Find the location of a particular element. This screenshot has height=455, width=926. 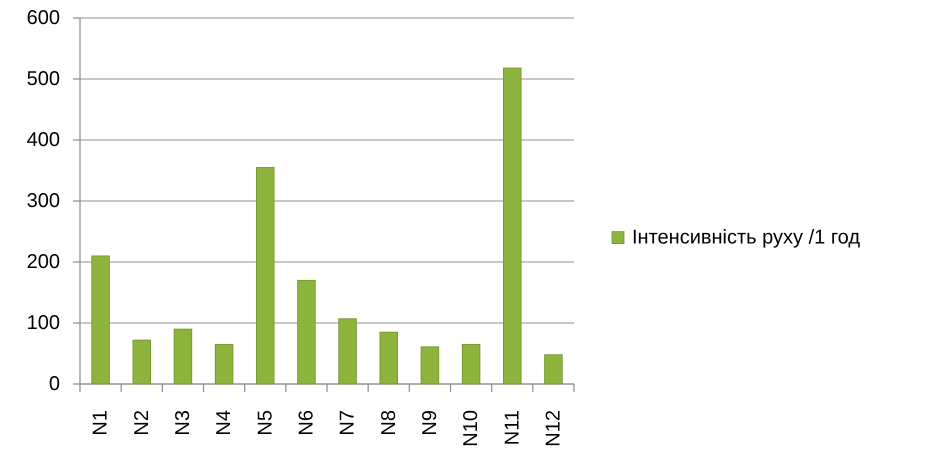

x-tick-label: N11 is located at coordinates (512, 428).